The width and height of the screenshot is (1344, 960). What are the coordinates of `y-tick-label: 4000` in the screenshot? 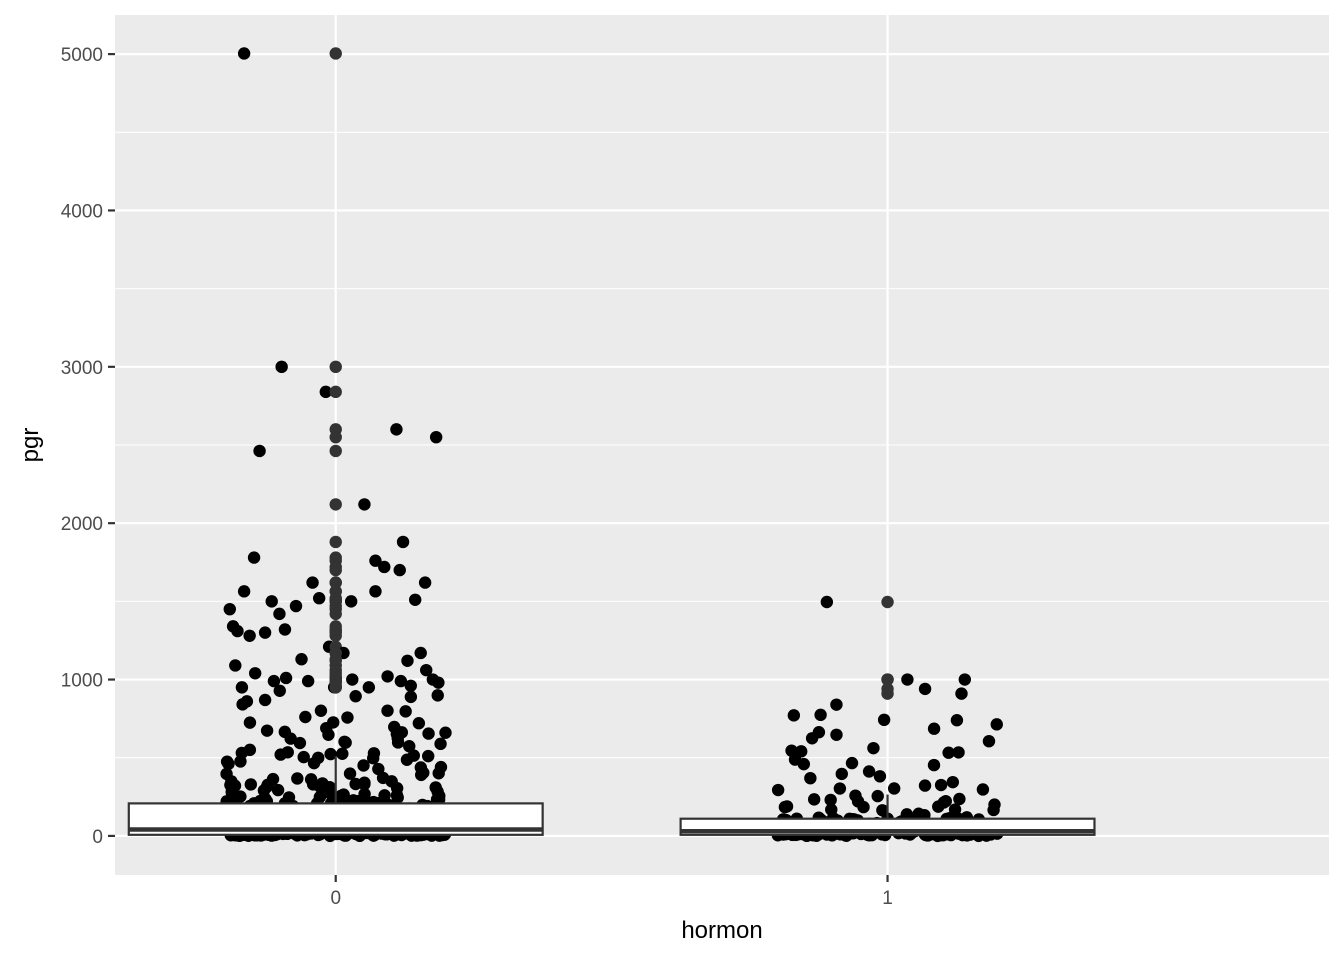 It's located at (82, 211).